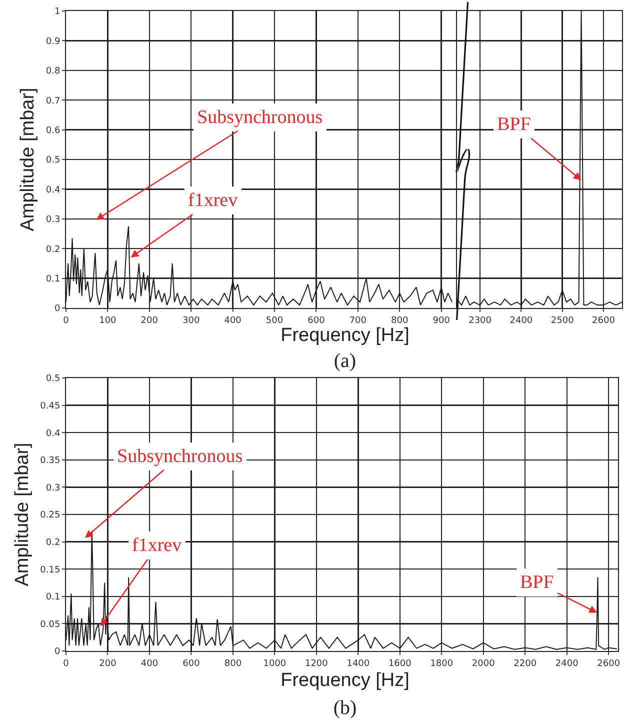  What do you see at coordinates (50, 625) in the screenshot?
I see `y-tick-label: 0.05` at bounding box center [50, 625].